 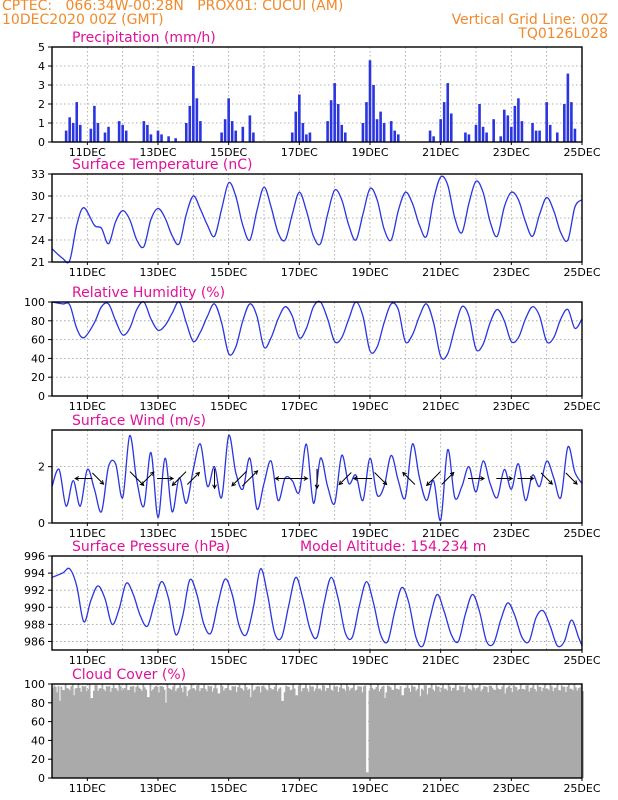 I want to click on series-line, so click(x=317, y=219).